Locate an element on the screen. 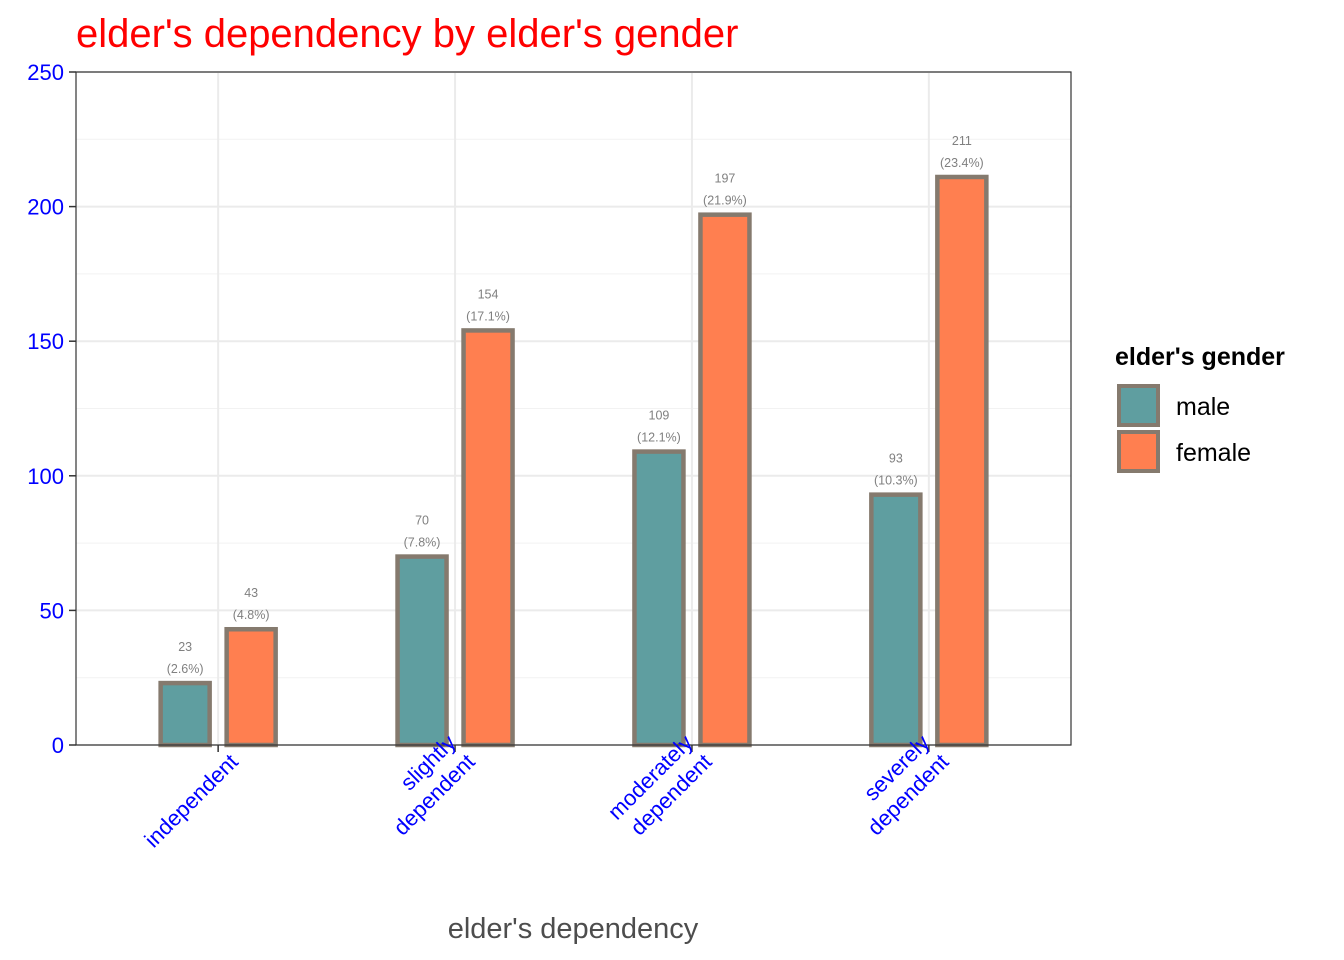  legend-label-male: male is located at coordinates (1203, 407).